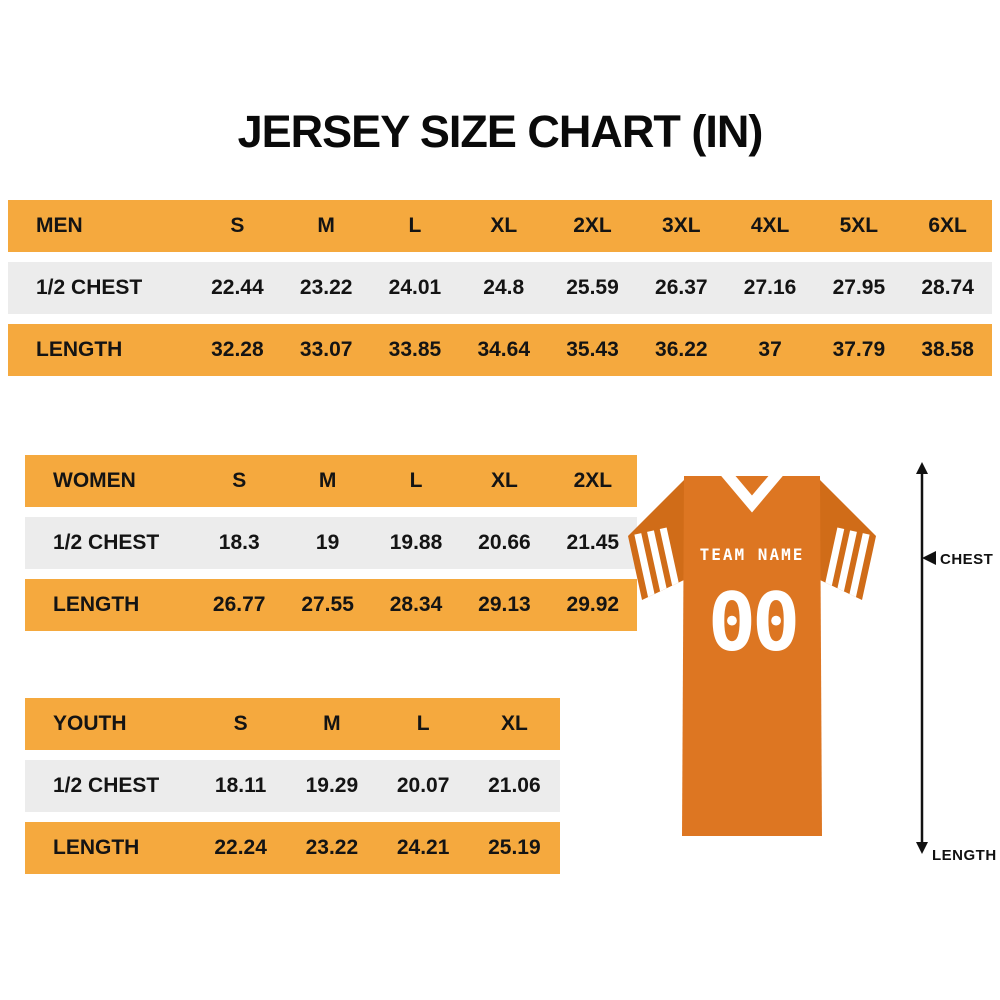 This screenshot has height=1000, width=1000. What do you see at coordinates (423, 847) in the screenshot?
I see `size-value-cell: 24.21` at bounding box center [423, 847].